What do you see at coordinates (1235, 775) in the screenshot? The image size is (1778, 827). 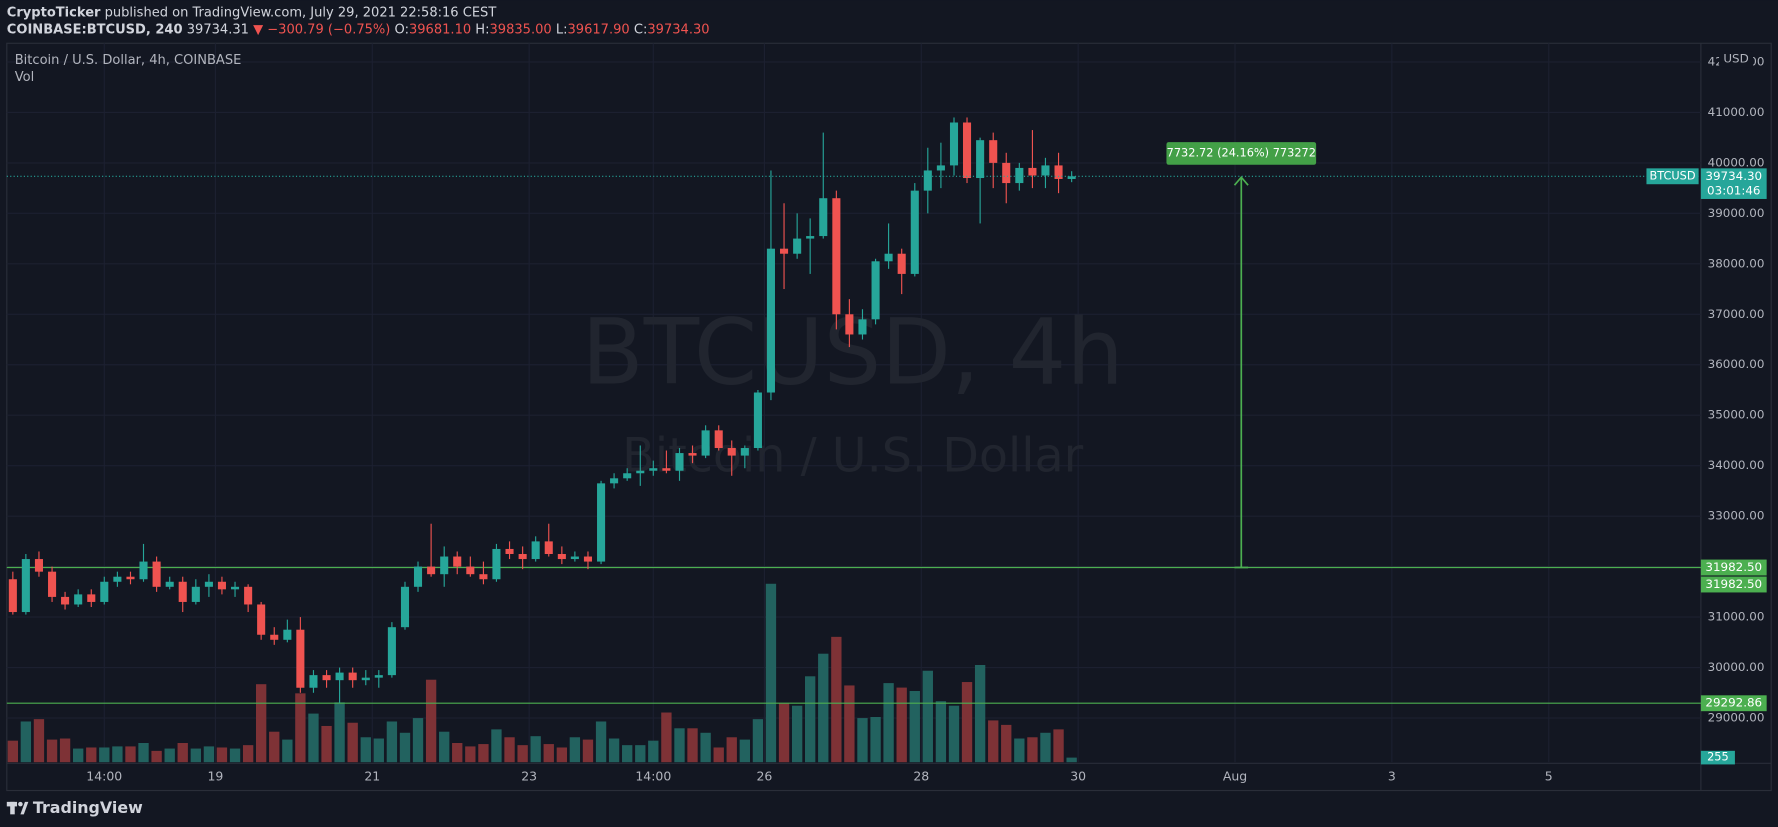 I see `x-tick-label: Aug` at bounding box center [1235, 775].